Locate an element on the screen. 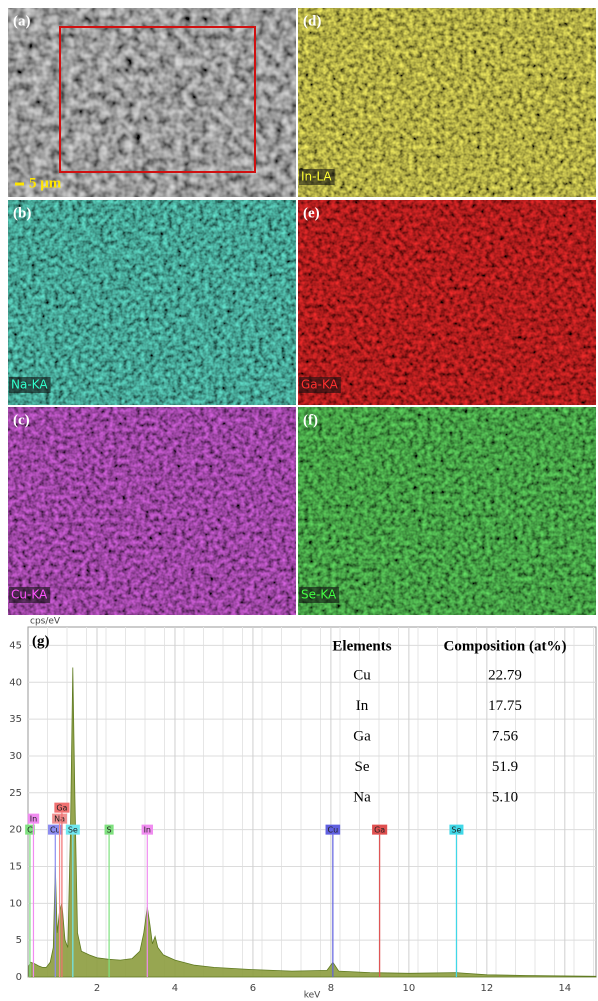 The image size is (598, 1001). y-tick-label: 15 is located at coordinates (15, 866).